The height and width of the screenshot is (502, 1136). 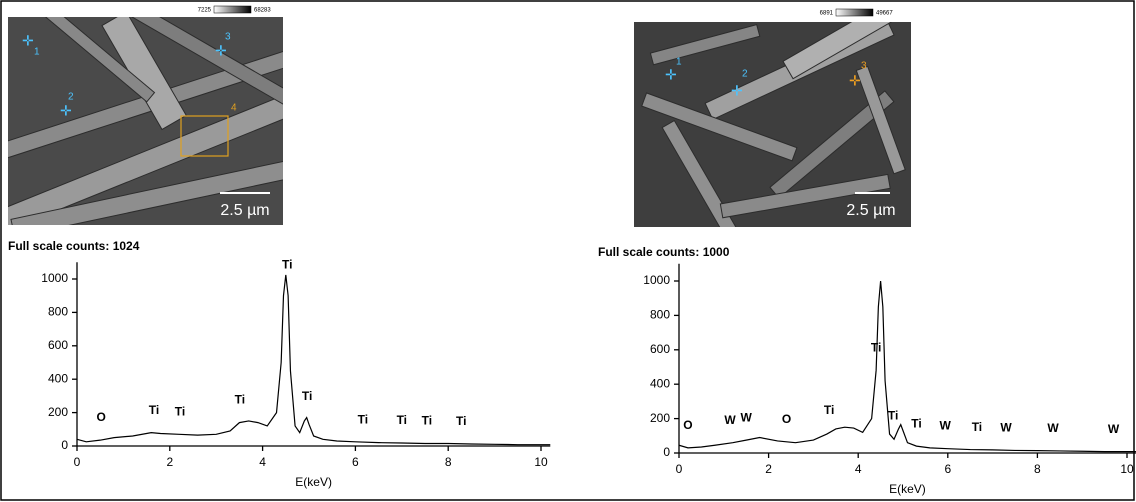 I want to click on colorbar-max: 68283, so click(x=262, y=11).